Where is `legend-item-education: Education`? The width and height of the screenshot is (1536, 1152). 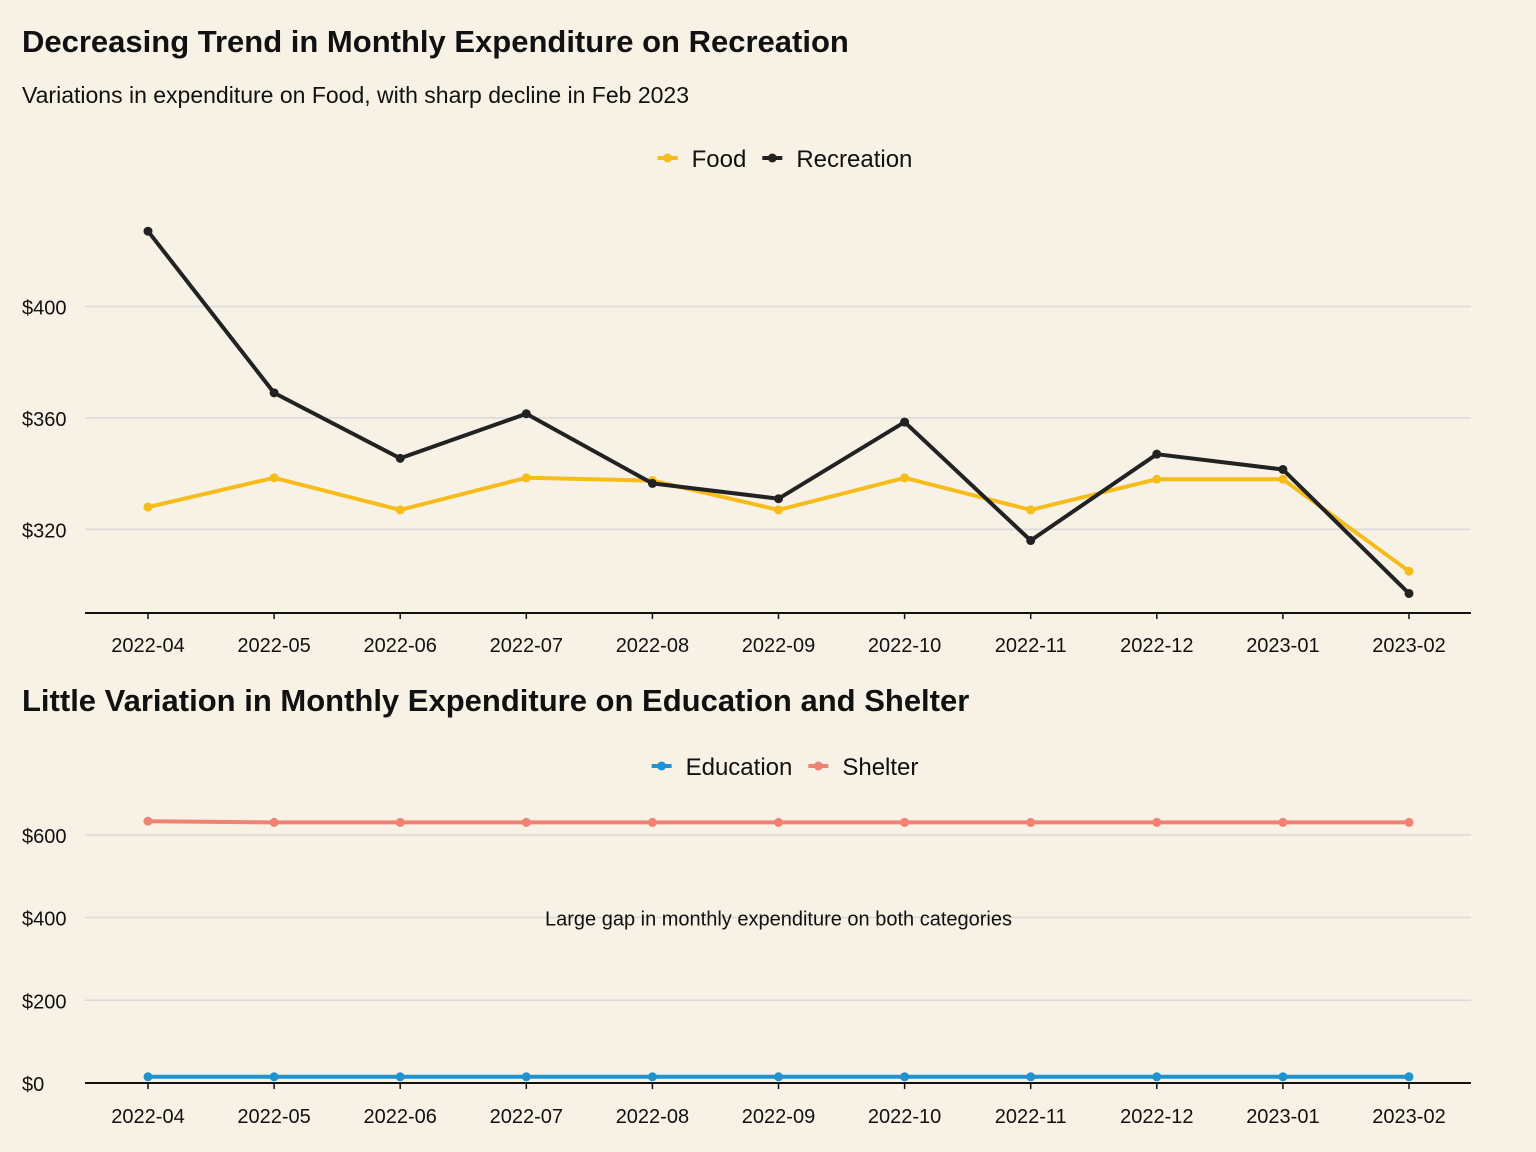
legend-item-education: Education is located at coordinates (722, 767).